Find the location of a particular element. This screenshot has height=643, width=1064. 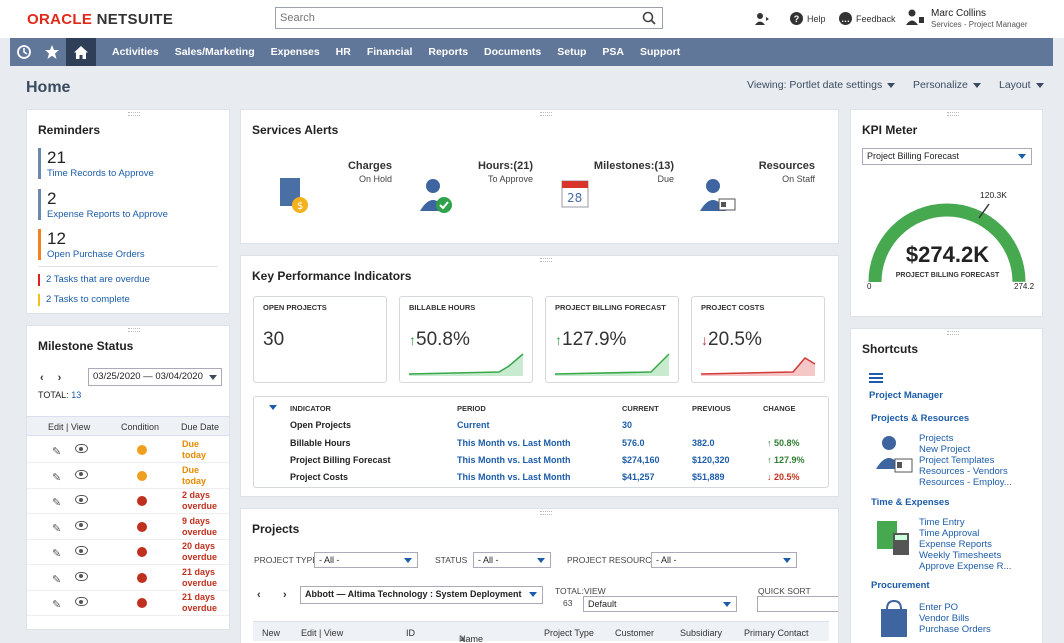

total-value: 13 is located at coordinates (76, 395).